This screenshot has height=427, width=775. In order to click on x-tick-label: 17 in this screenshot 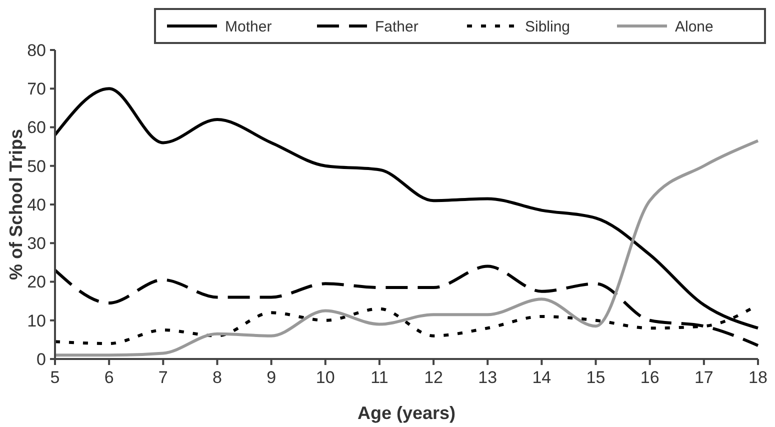, I will do `click(704, 377)`.